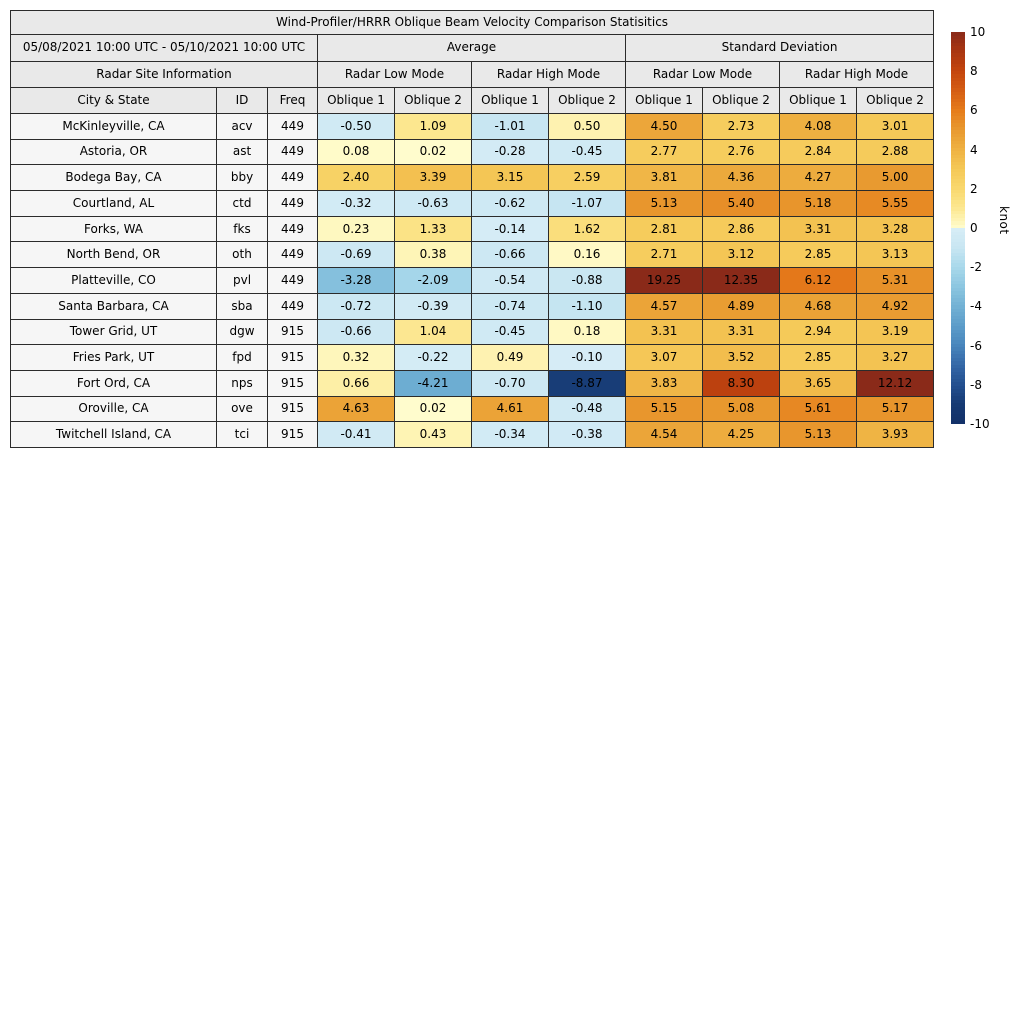 Image resolution: width=1024 pixels, height=1024 pixels. Describe the element at coordinates (741, 126) in the screenshot. I see `value-cell: 2.73` at that location.